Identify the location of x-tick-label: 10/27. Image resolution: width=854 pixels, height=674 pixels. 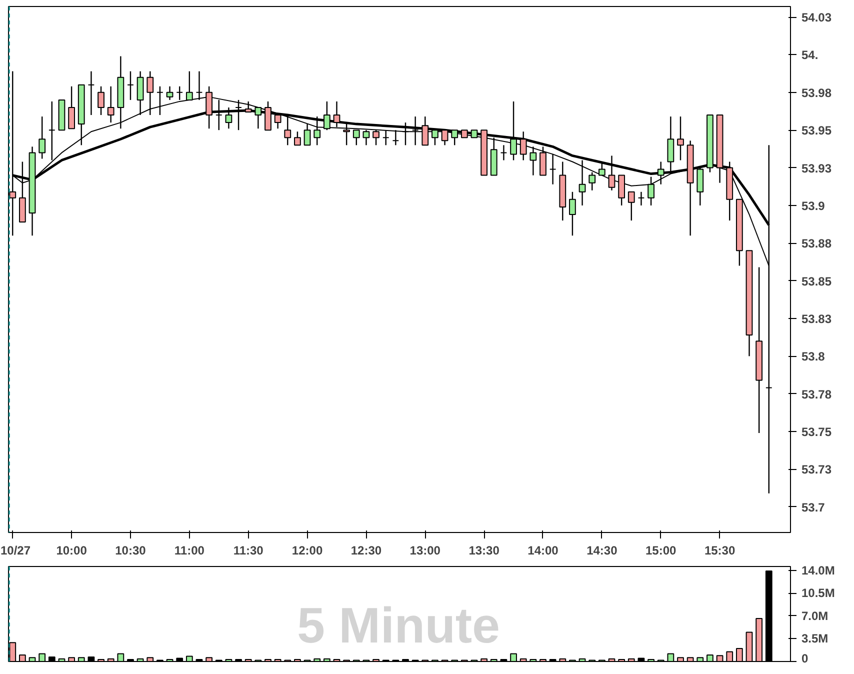
(15, 551).